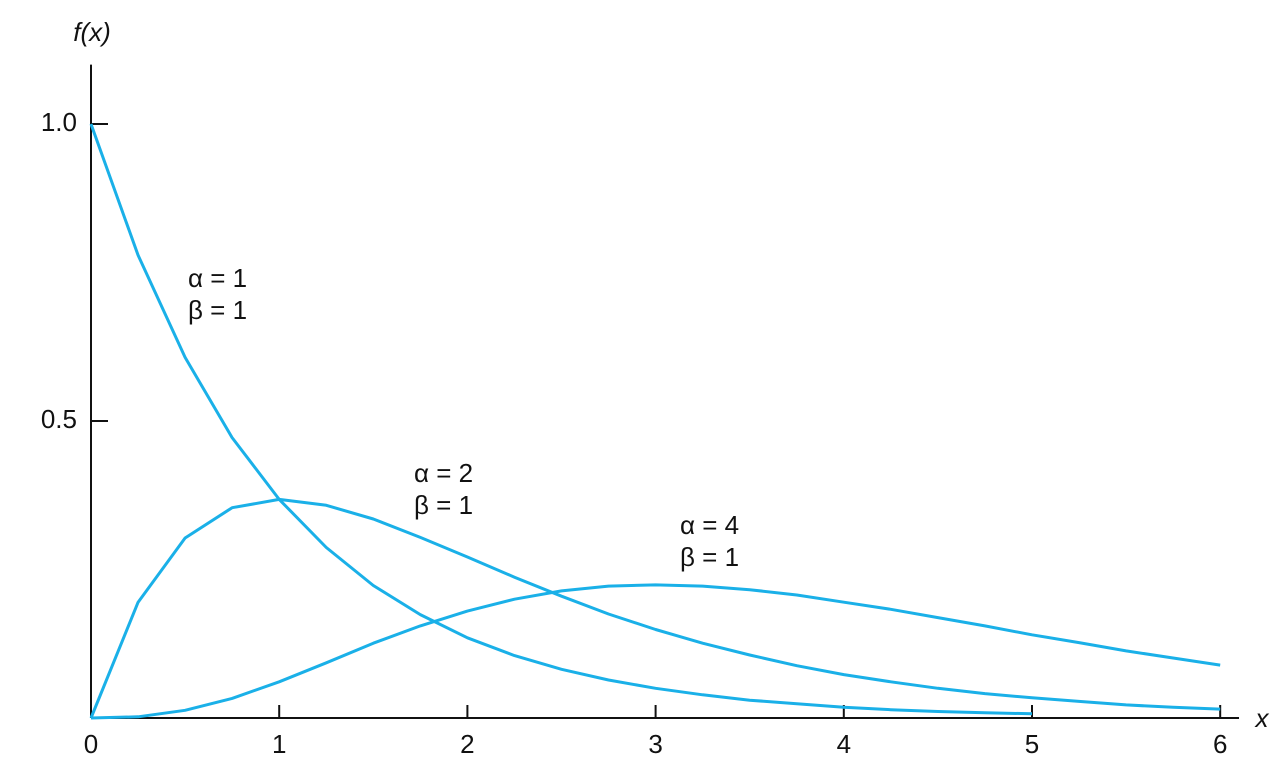 The image size is (1286, 784). Describe the element at coordinates (279, 744) in the screenshot. I see `x-tick-label: 1` at that location.